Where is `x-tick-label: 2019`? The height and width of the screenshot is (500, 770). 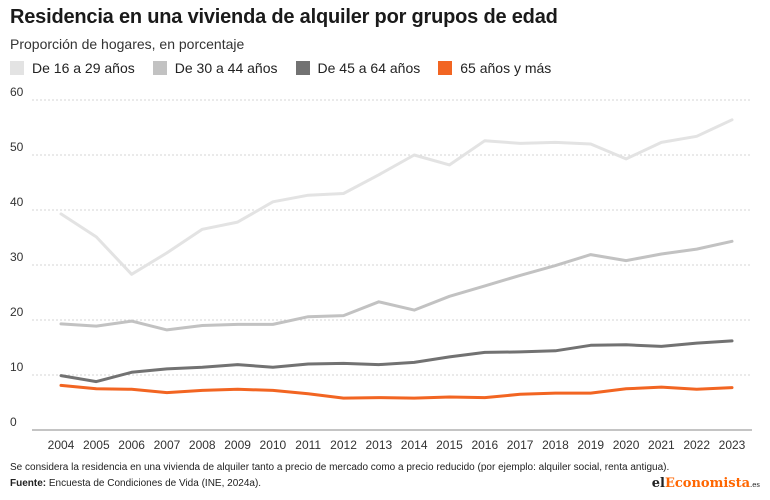
x-tick-label: 2019 is located at coordinates (590, 445).